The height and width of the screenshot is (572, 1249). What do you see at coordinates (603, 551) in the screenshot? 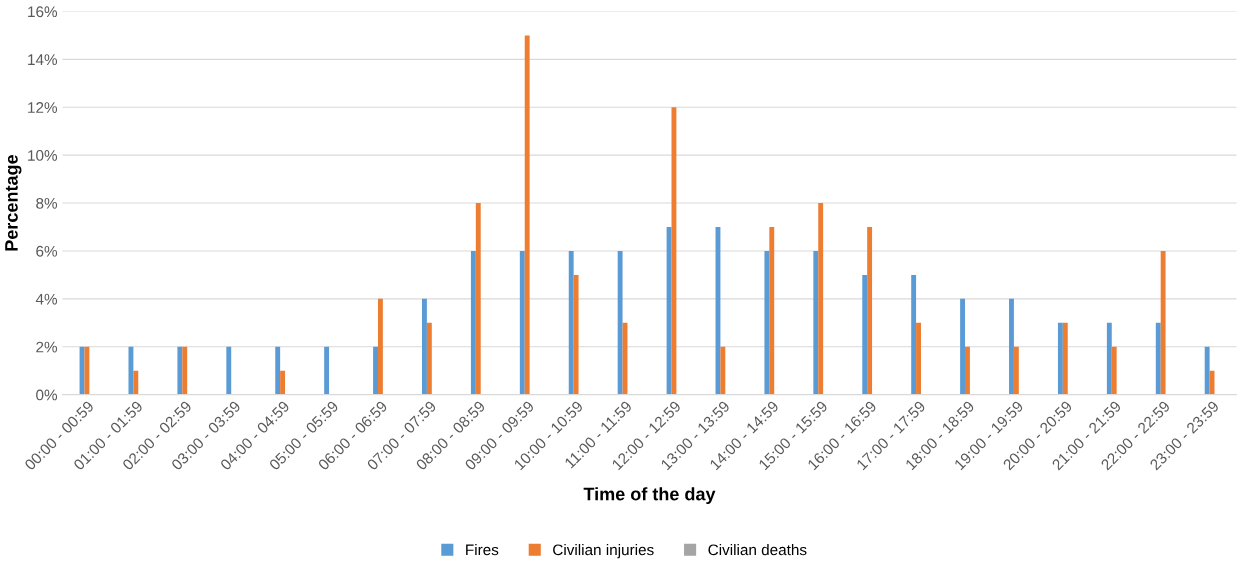
I see `legend-label: Civilian injuries` at bounding box center [603, 551].